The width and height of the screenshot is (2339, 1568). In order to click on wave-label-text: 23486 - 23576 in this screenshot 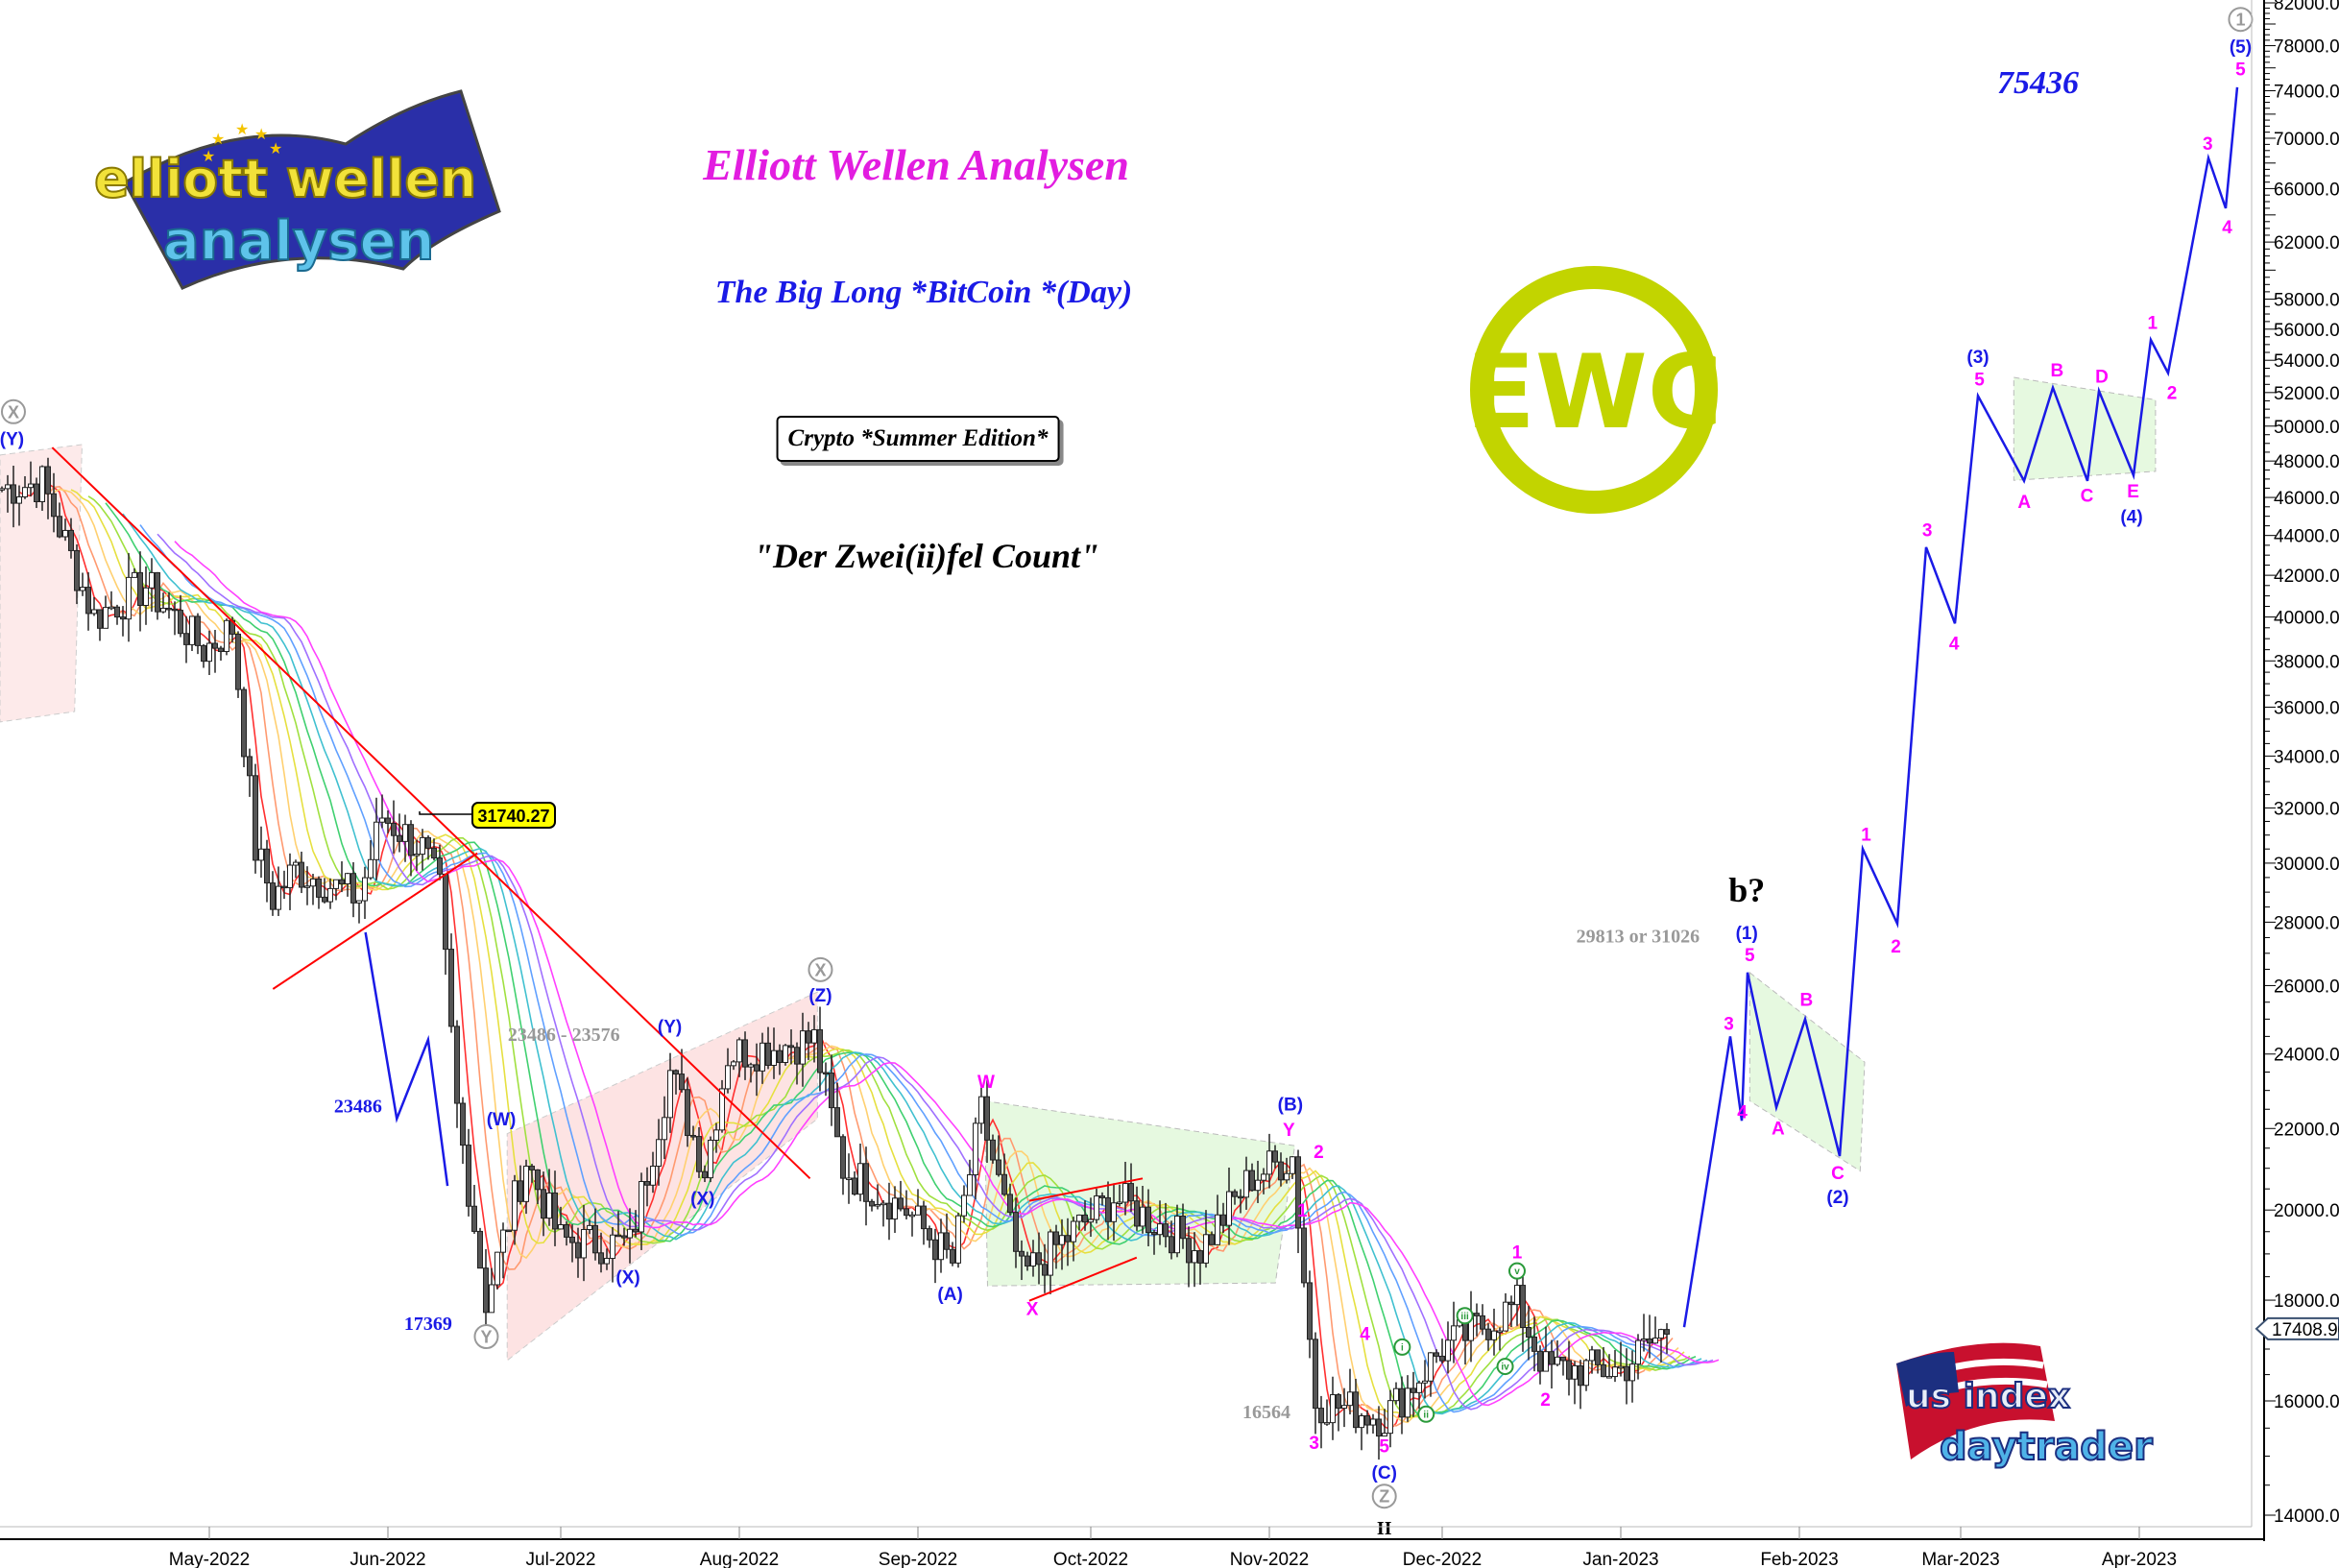, I will do `click(564, 1035)`.